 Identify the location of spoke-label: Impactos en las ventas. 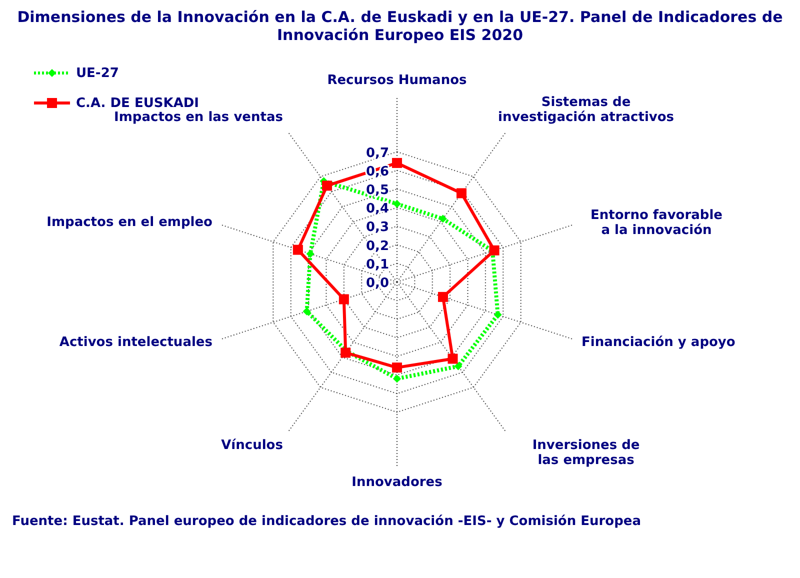
(199, 118).